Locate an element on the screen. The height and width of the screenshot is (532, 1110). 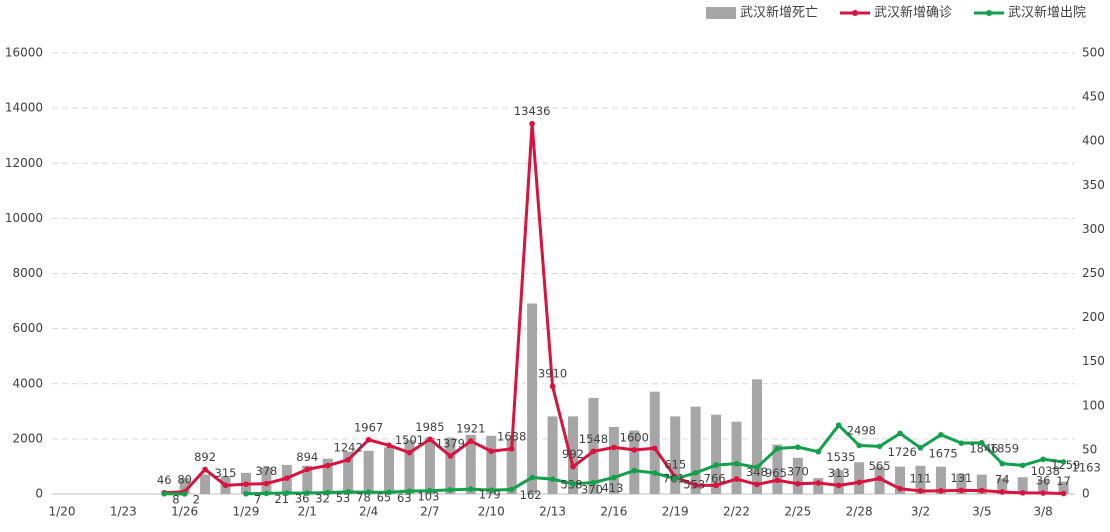
data-label: 1967 is located at coordinates (368, 427).